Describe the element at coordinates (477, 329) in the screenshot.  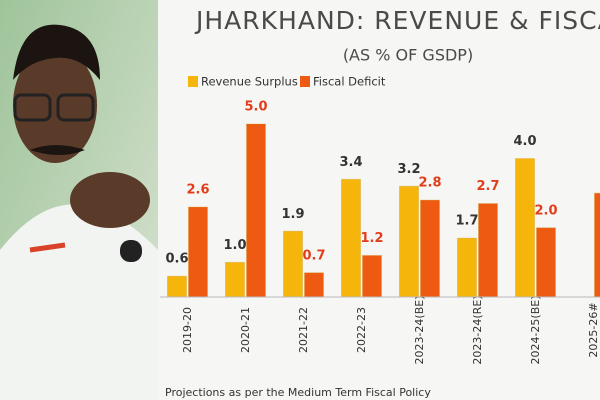
I see `x-tick-label: 2023-24(RE)` at that location.